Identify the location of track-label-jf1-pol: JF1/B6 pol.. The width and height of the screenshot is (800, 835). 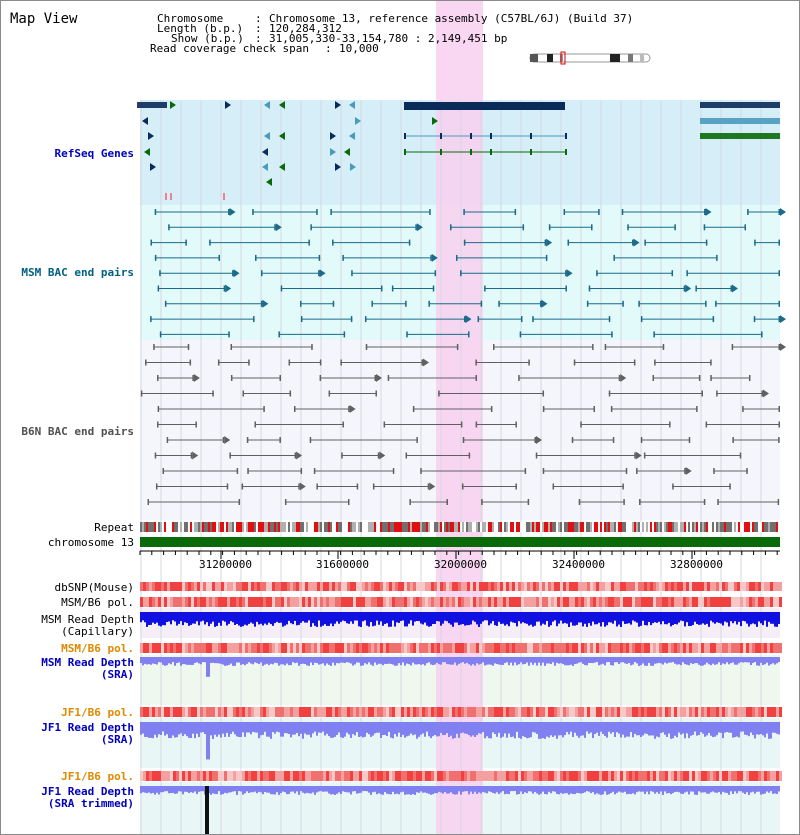
(97, 712).